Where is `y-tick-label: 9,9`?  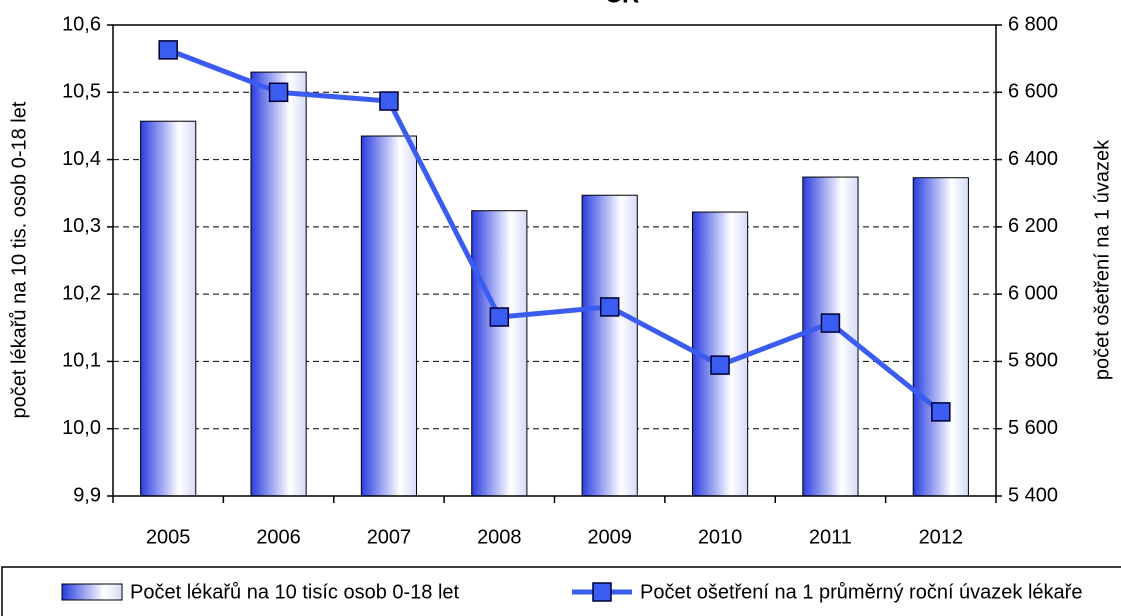
y-tick-label: 9,9 is located at coordinates (87, 495).